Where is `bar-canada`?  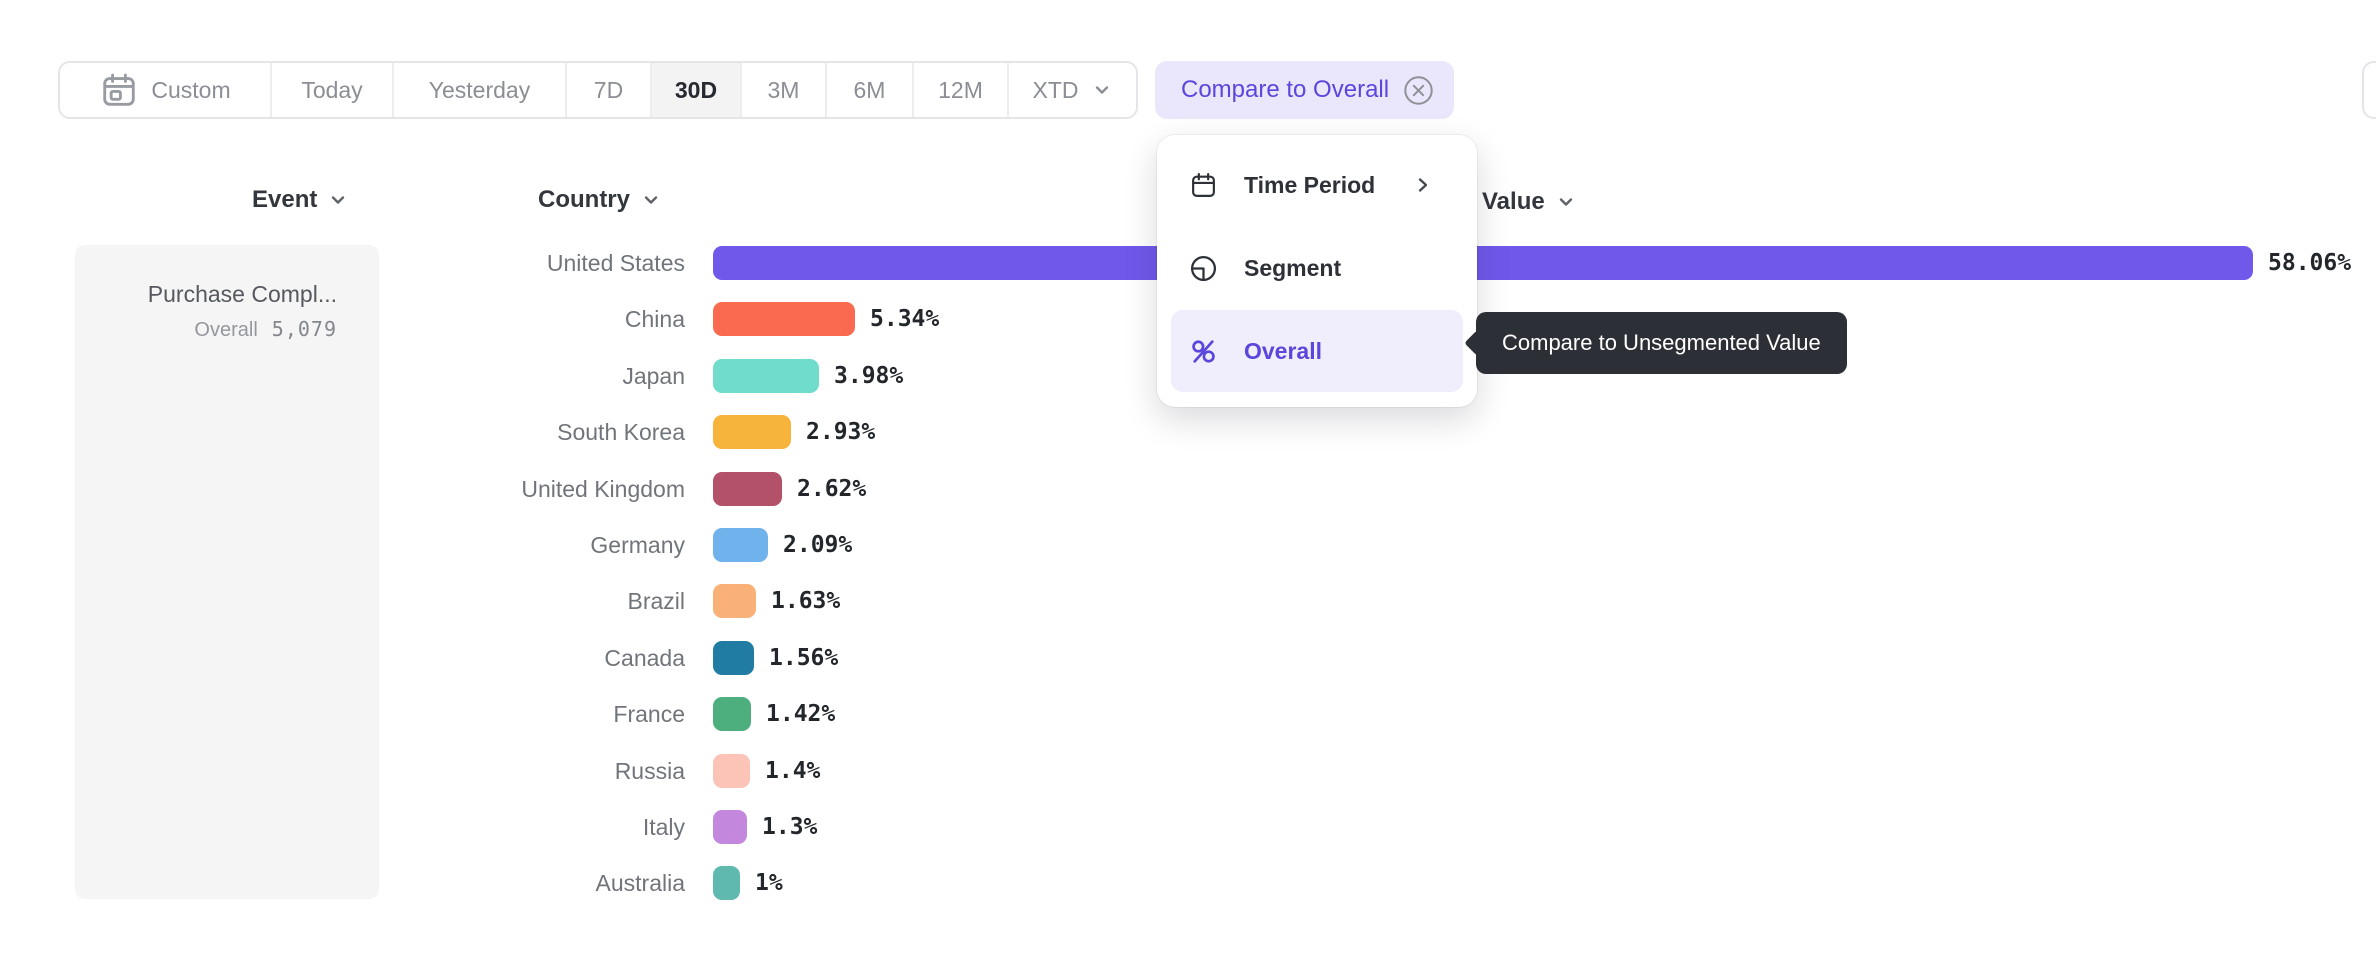 bar-canada is located at coordinates (733, 658).